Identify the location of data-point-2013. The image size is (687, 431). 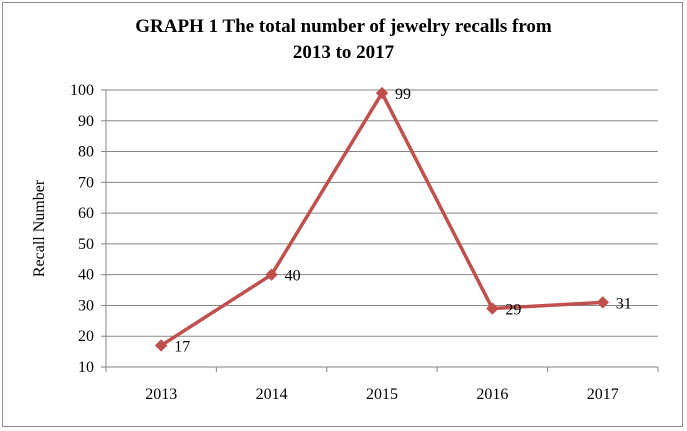
(161, 345).